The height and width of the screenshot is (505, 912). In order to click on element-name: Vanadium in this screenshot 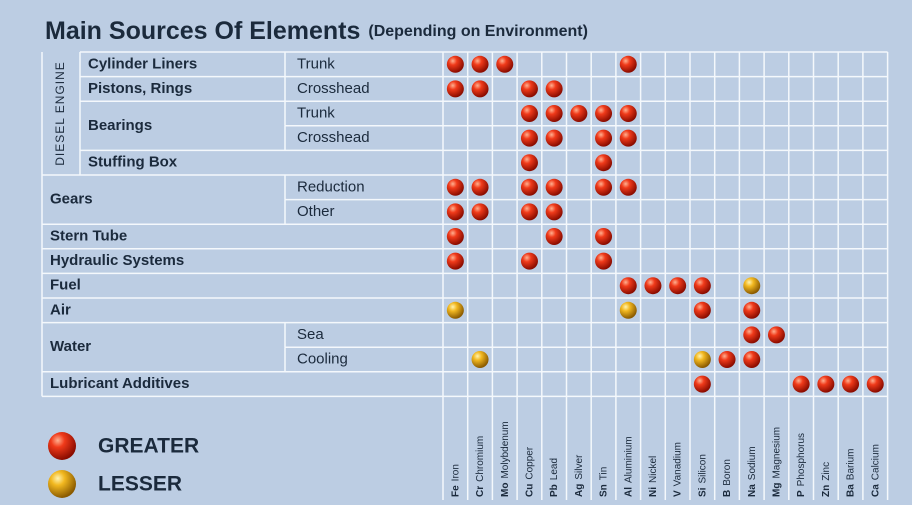, I will do `click(677, 464)`.